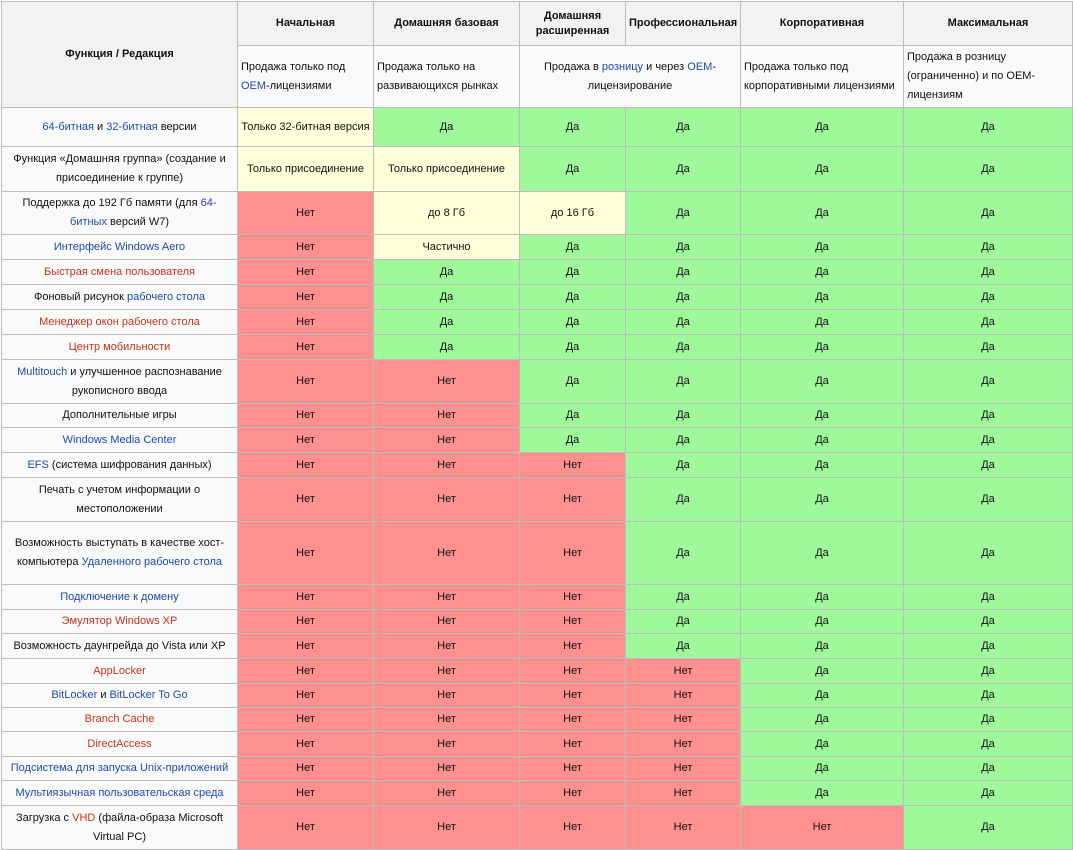 This screenshot has height=850, width=1073. Describe the element at coordinates (74, 695) in the screenshot. I see `feature-link: BitLocker` at that location.